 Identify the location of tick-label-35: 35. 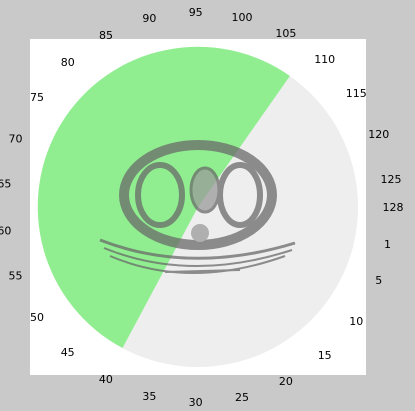
(149, 396).